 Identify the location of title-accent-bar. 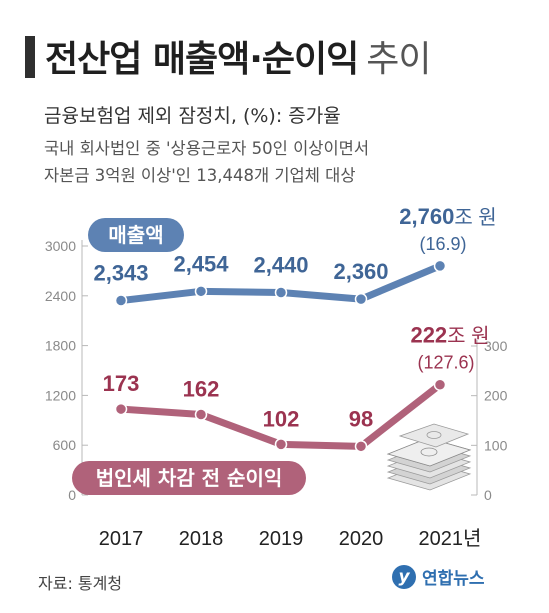
(30, 57).